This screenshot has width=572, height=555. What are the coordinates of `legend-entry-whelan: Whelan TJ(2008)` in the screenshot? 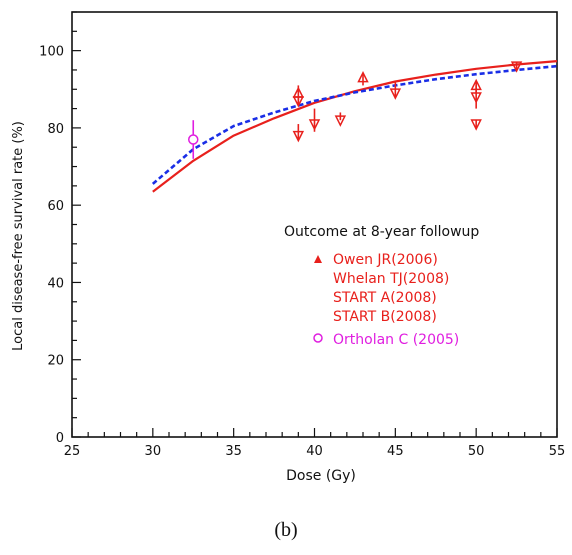 It's located at (391, 279).